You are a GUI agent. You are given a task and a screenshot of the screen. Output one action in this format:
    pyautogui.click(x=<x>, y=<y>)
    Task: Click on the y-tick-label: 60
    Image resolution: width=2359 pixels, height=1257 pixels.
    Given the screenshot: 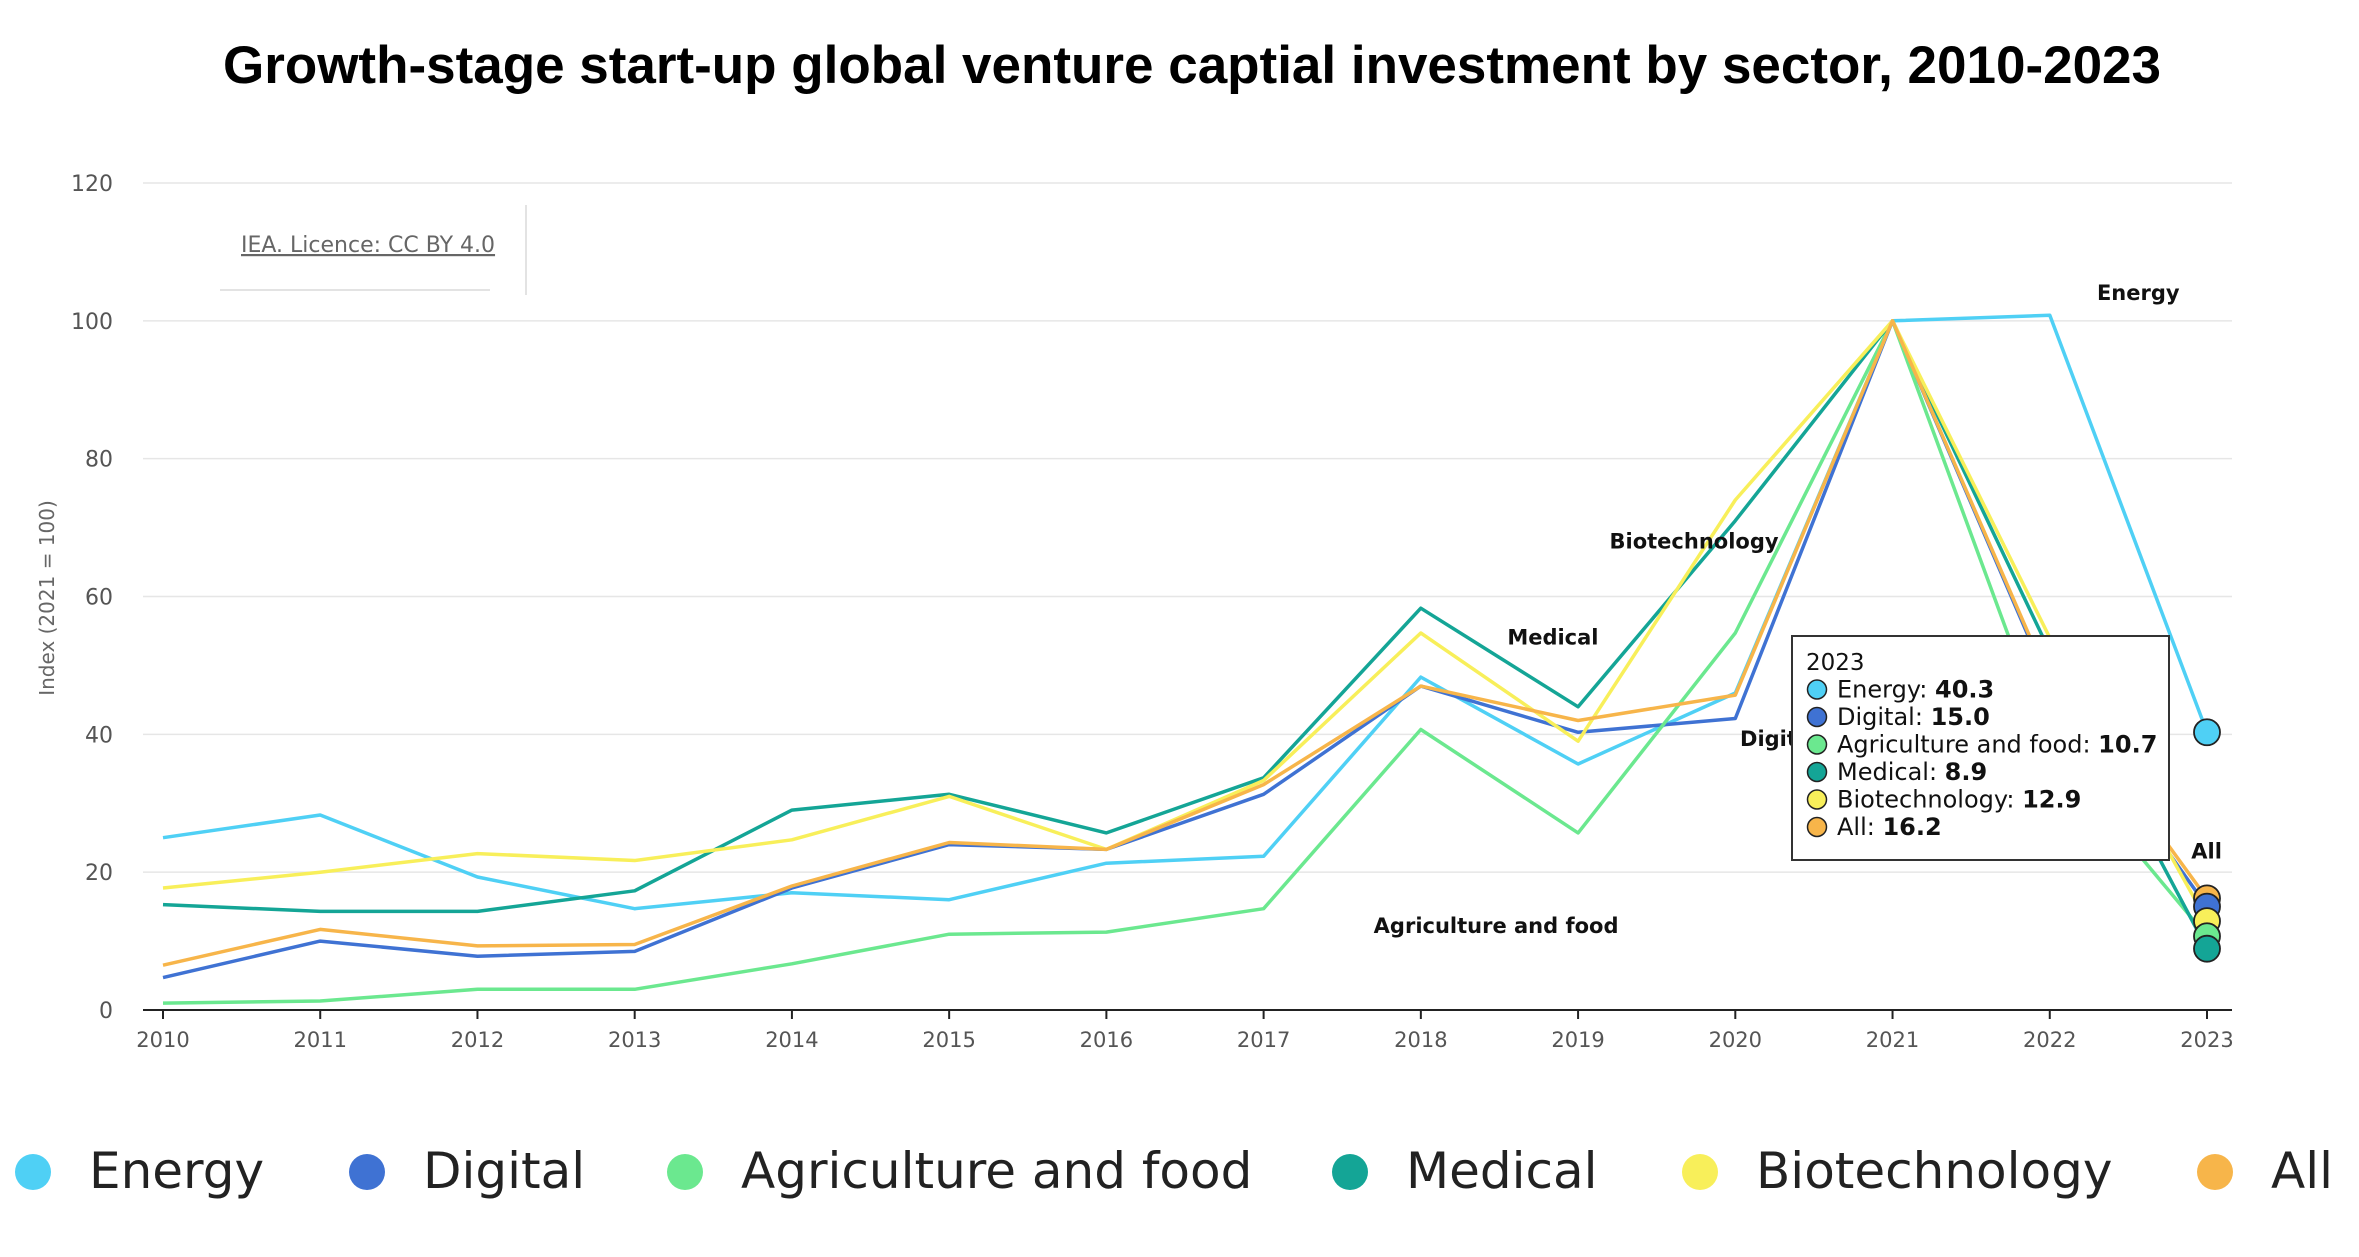 What is the action you would take?
    pyautogui.click(x=99, y=598)
    